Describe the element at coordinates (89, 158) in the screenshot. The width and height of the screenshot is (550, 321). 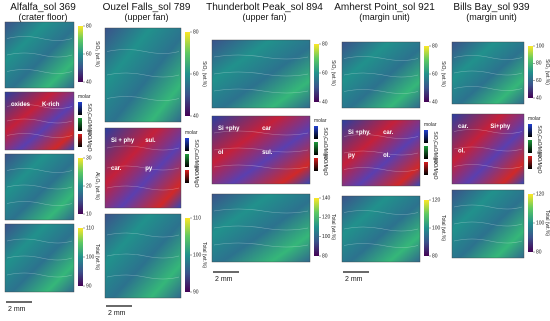
I see `colorbar-tick-label: 30` at that location.